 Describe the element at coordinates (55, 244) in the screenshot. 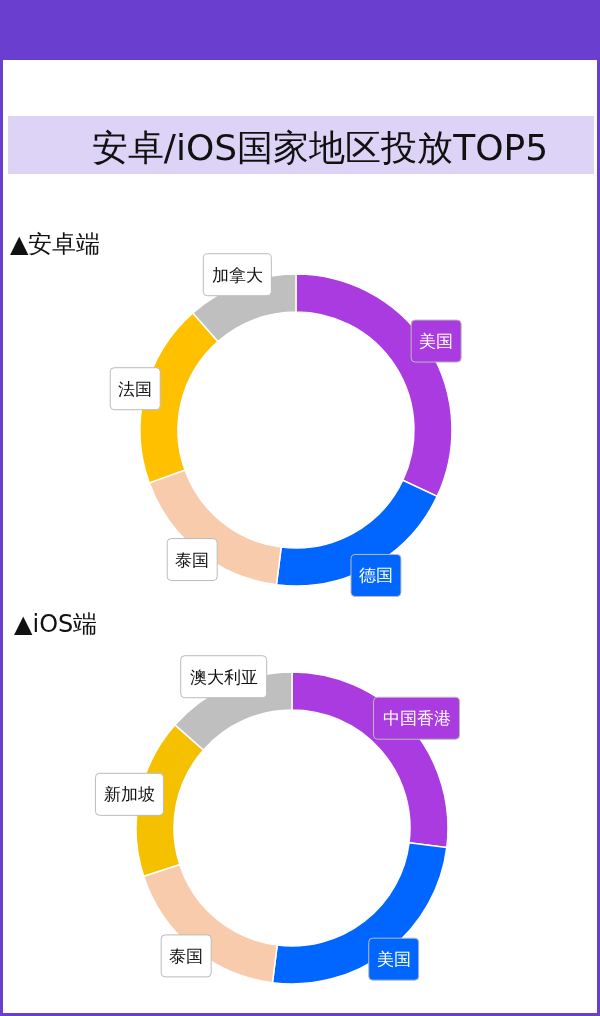

I see `chart-subtitle: ▲安卓端` at that location.